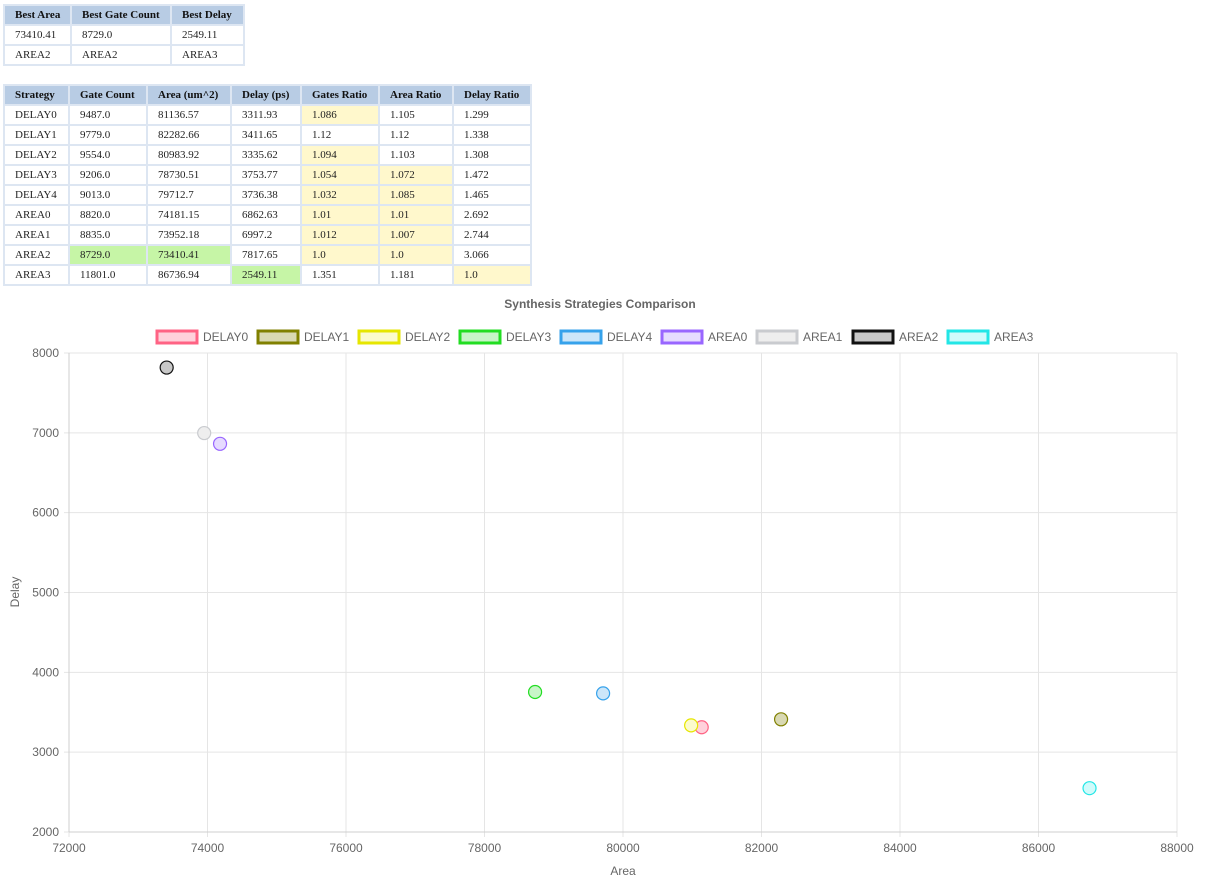  I want to click on table-cell: 82282.66, so click(189, 135).